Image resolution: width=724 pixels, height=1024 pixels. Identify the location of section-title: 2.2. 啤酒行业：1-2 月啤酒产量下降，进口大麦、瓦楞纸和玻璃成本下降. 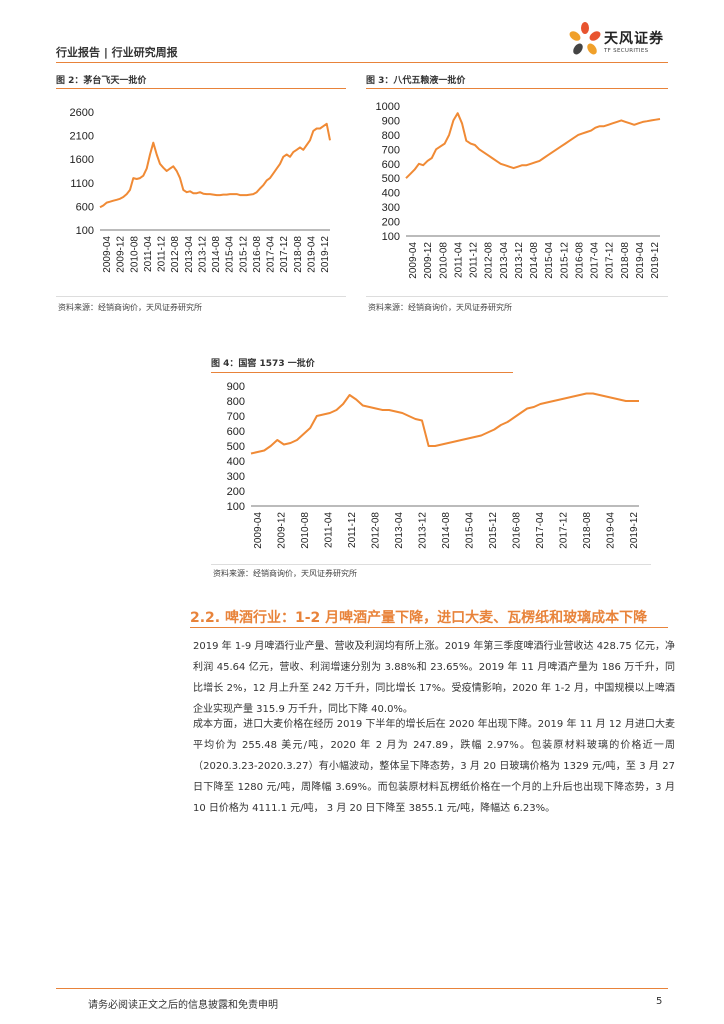
(419, 618).